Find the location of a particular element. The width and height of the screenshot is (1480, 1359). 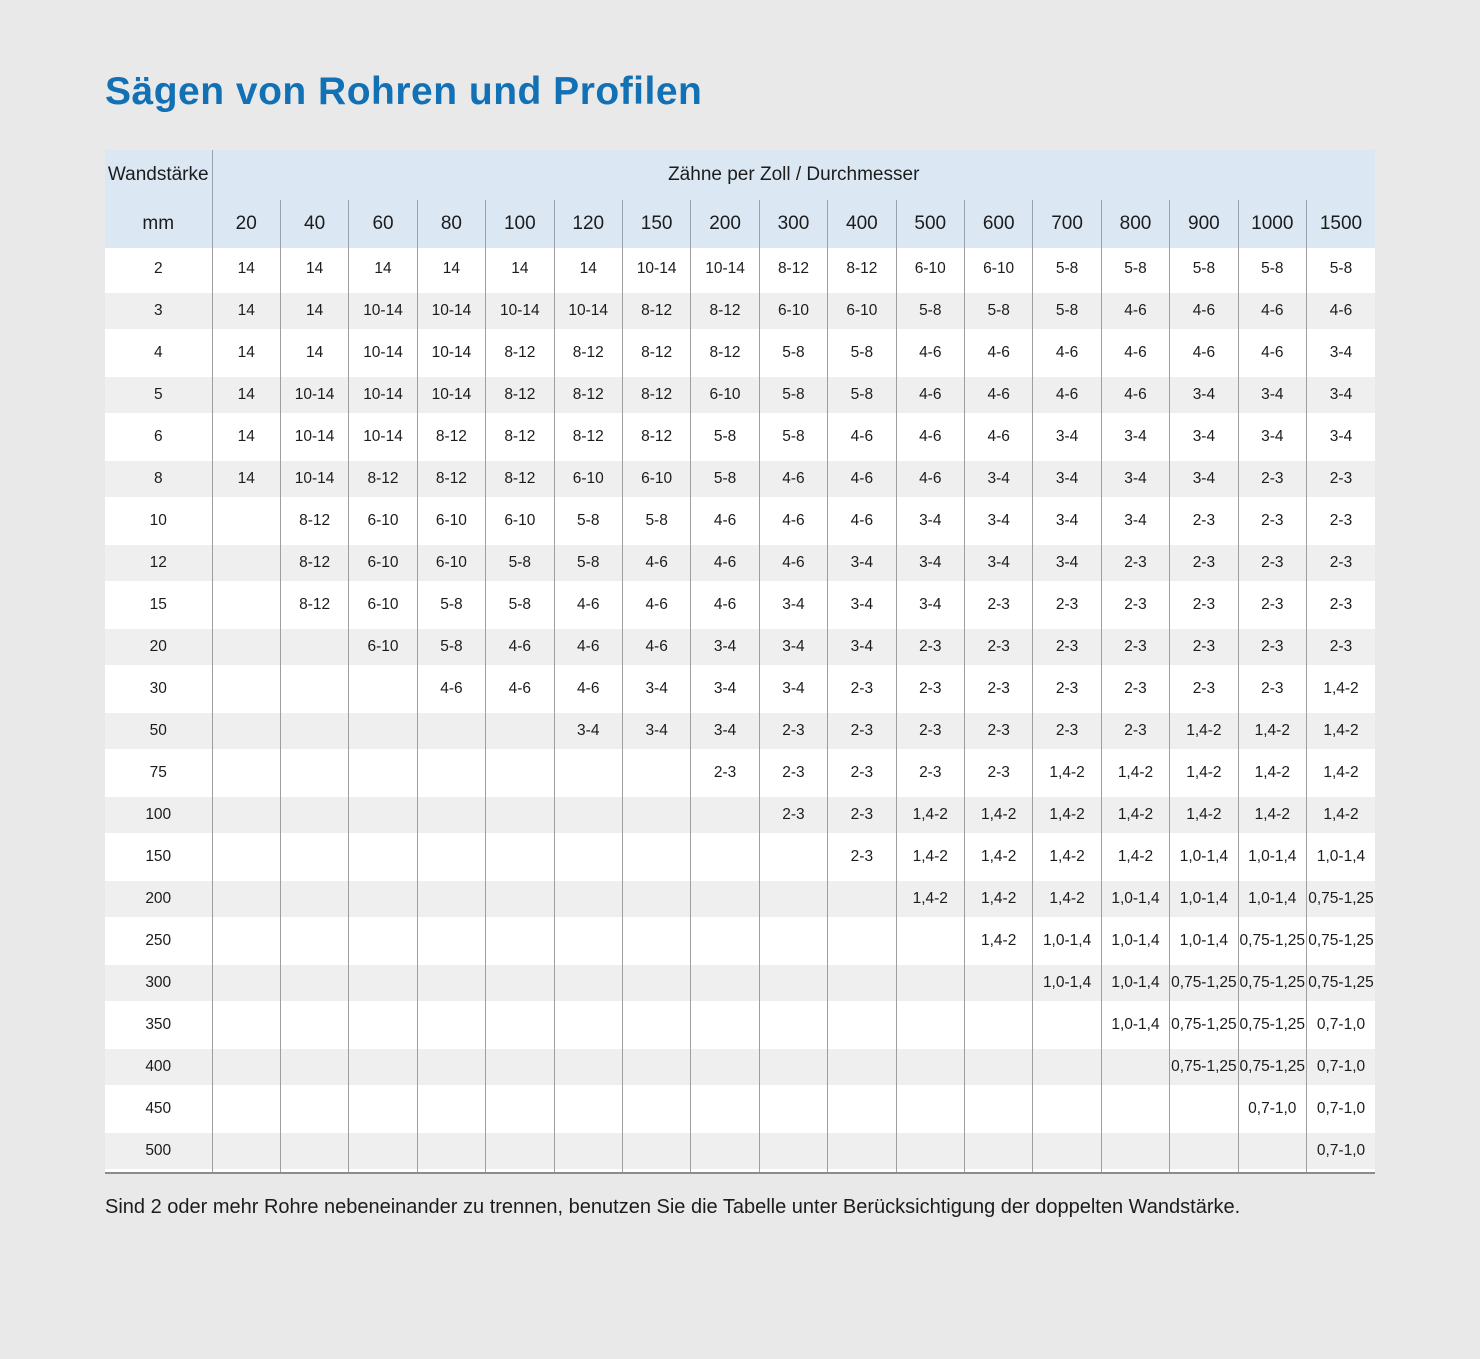

row-header-cell: 6 is located at coordinates (158, 437).